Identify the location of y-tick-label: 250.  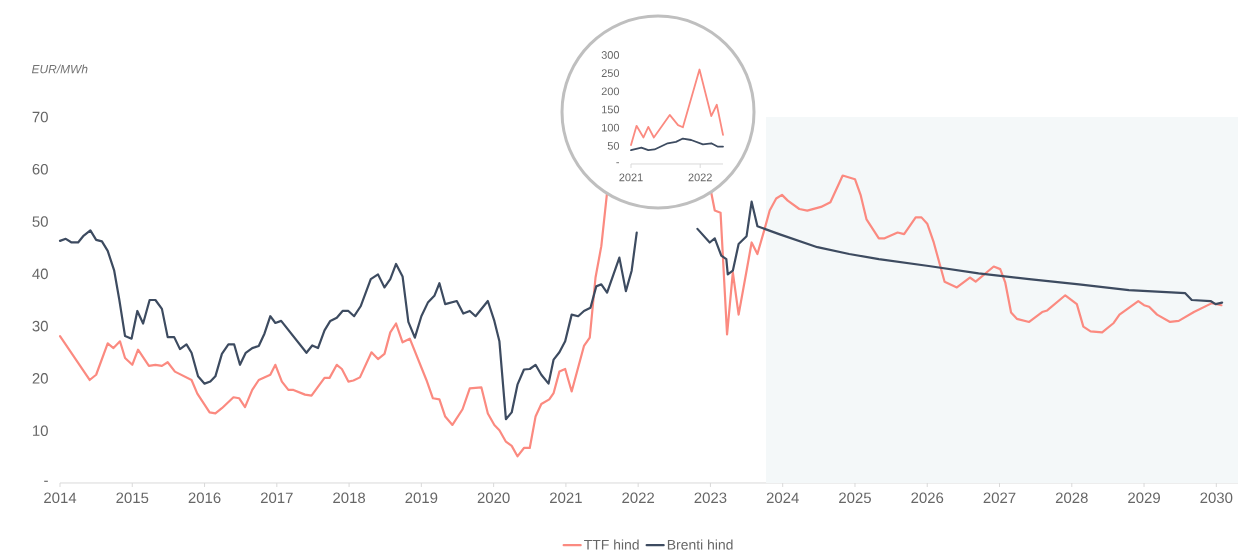
(610, 73).